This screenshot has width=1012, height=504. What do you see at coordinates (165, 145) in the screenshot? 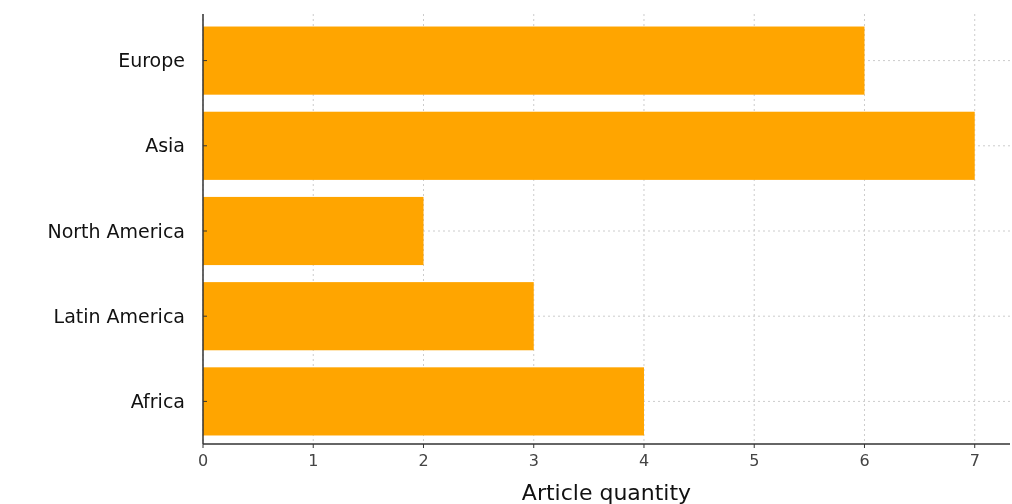
I see `y-tick-label: Asia` at bounding box center [165, 145].